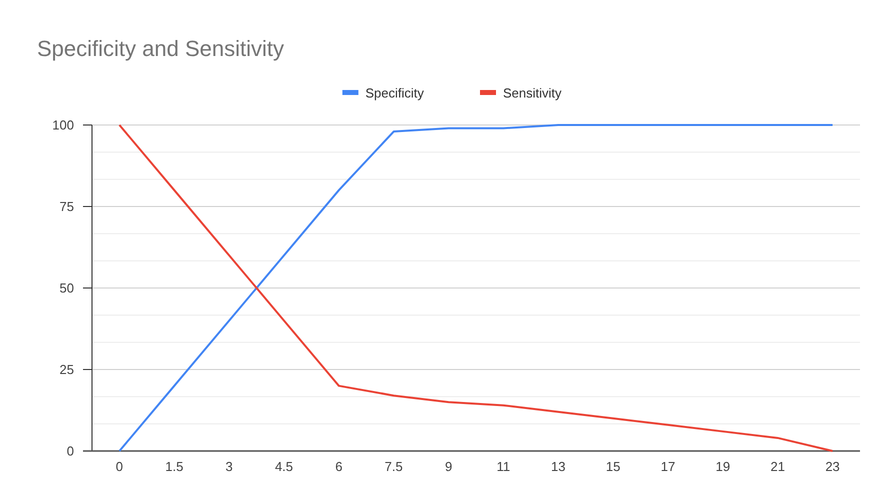  What do you see at coordinates (67, 206) in the screenshot?
I see `y-tick-label: 75` at bounding box center [67, 206].